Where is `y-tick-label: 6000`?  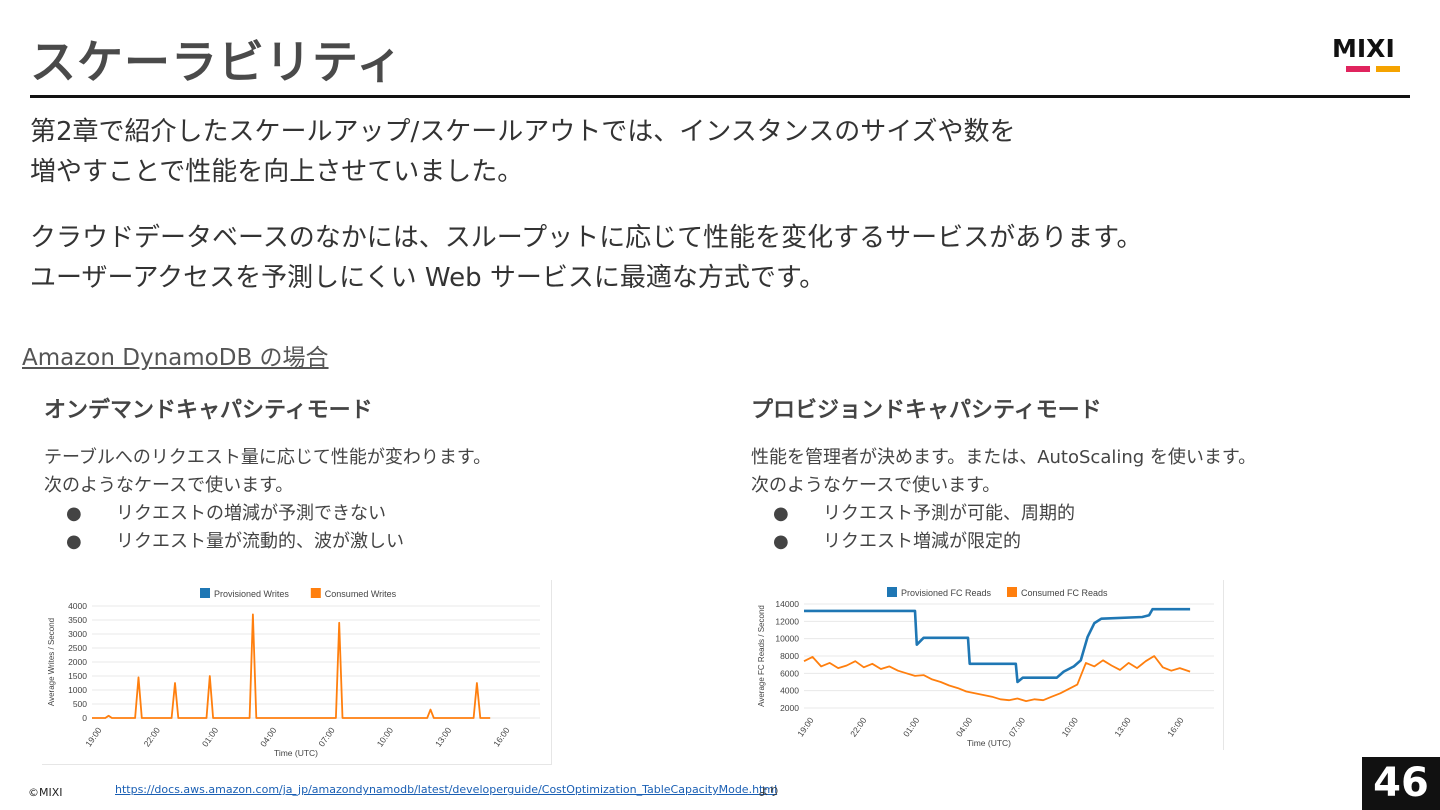 y-tick-label: 6000 is located at coordinates (789, 673).